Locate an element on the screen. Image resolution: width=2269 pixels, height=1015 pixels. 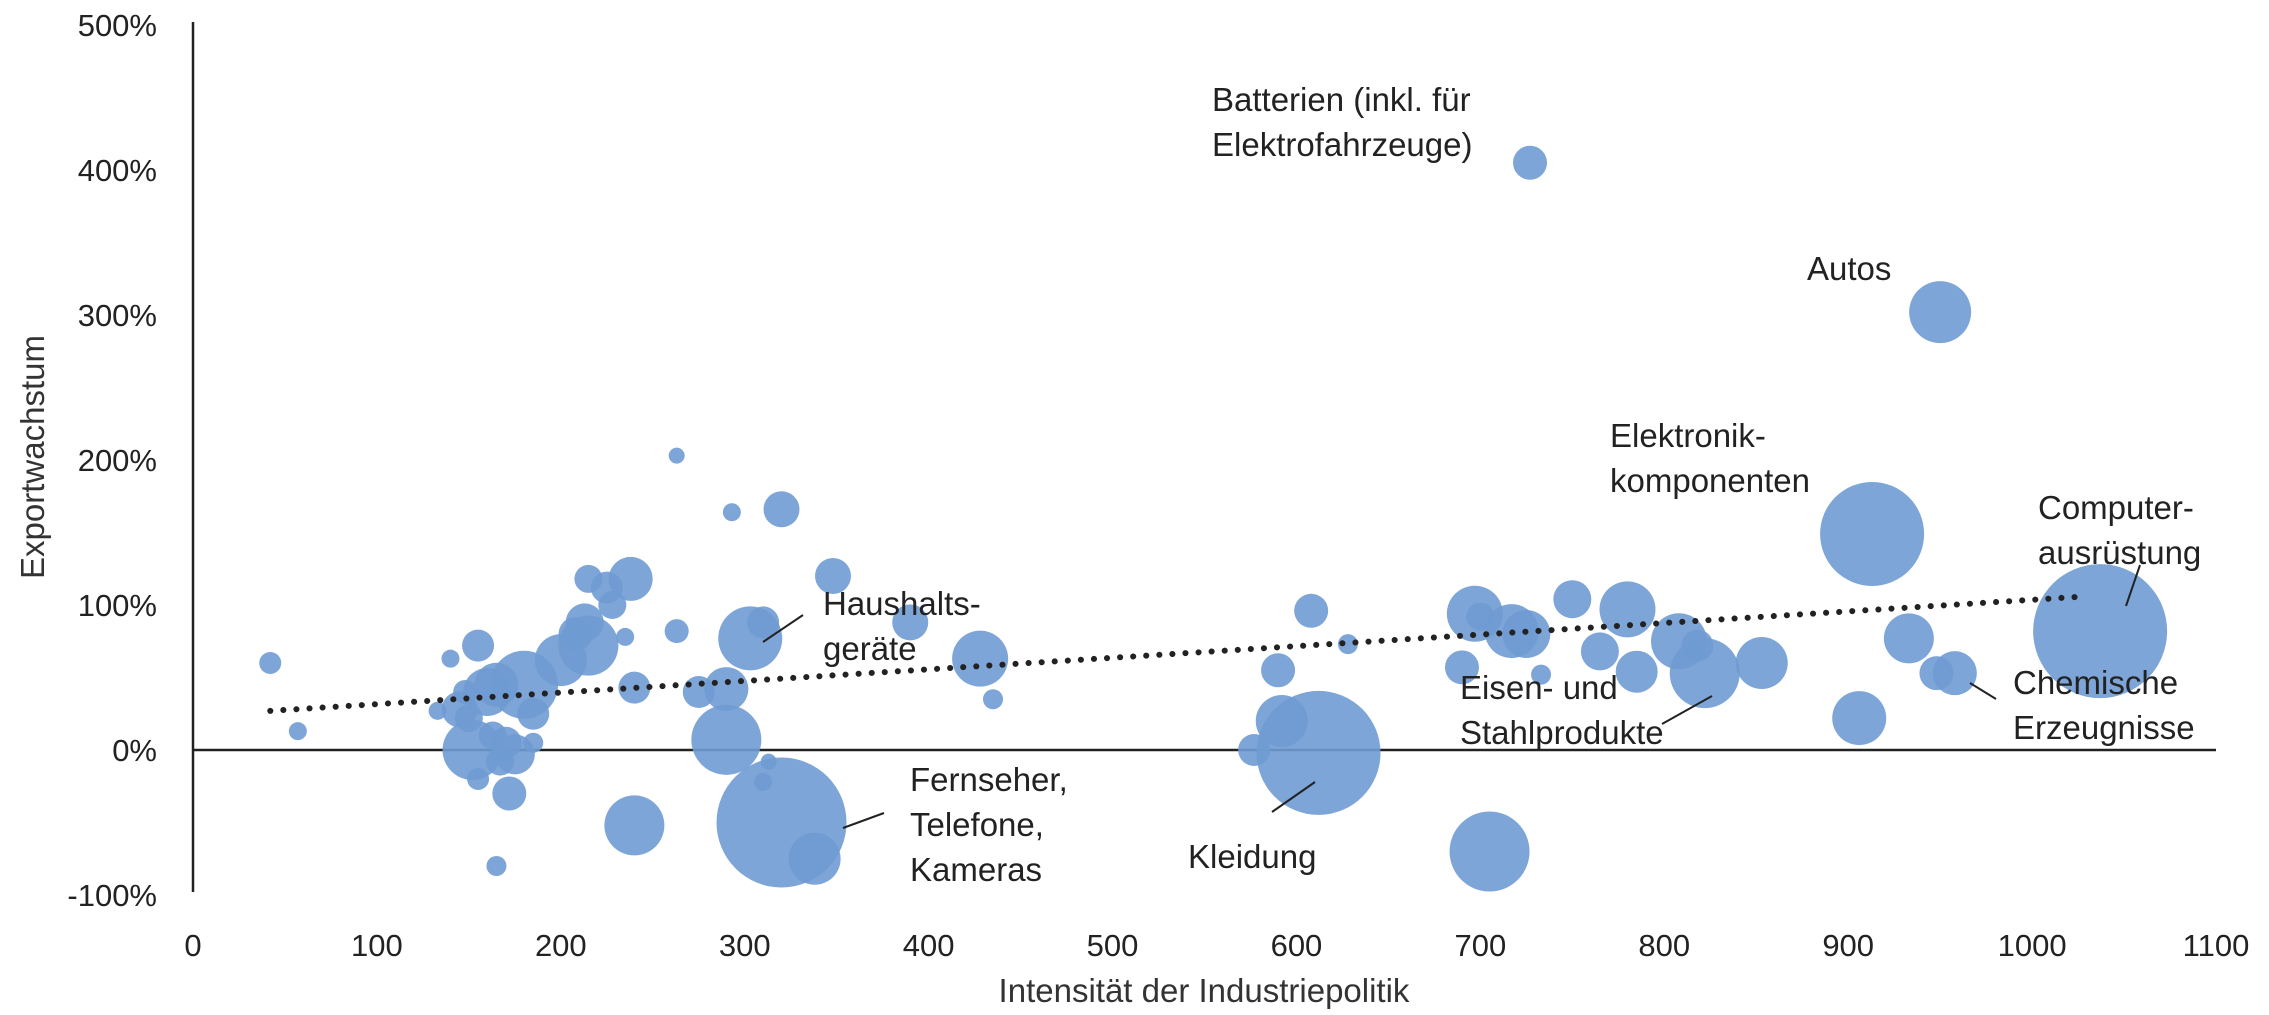
y-tick-label: 0% is located at coordinates (134, 750).